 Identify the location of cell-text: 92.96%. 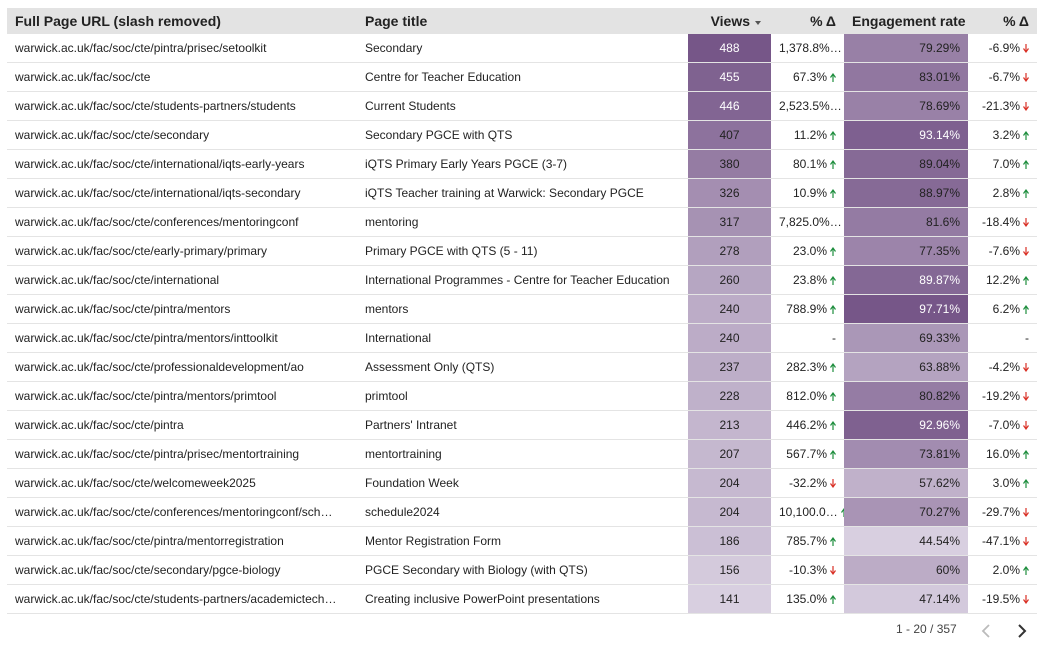
(939, 425).